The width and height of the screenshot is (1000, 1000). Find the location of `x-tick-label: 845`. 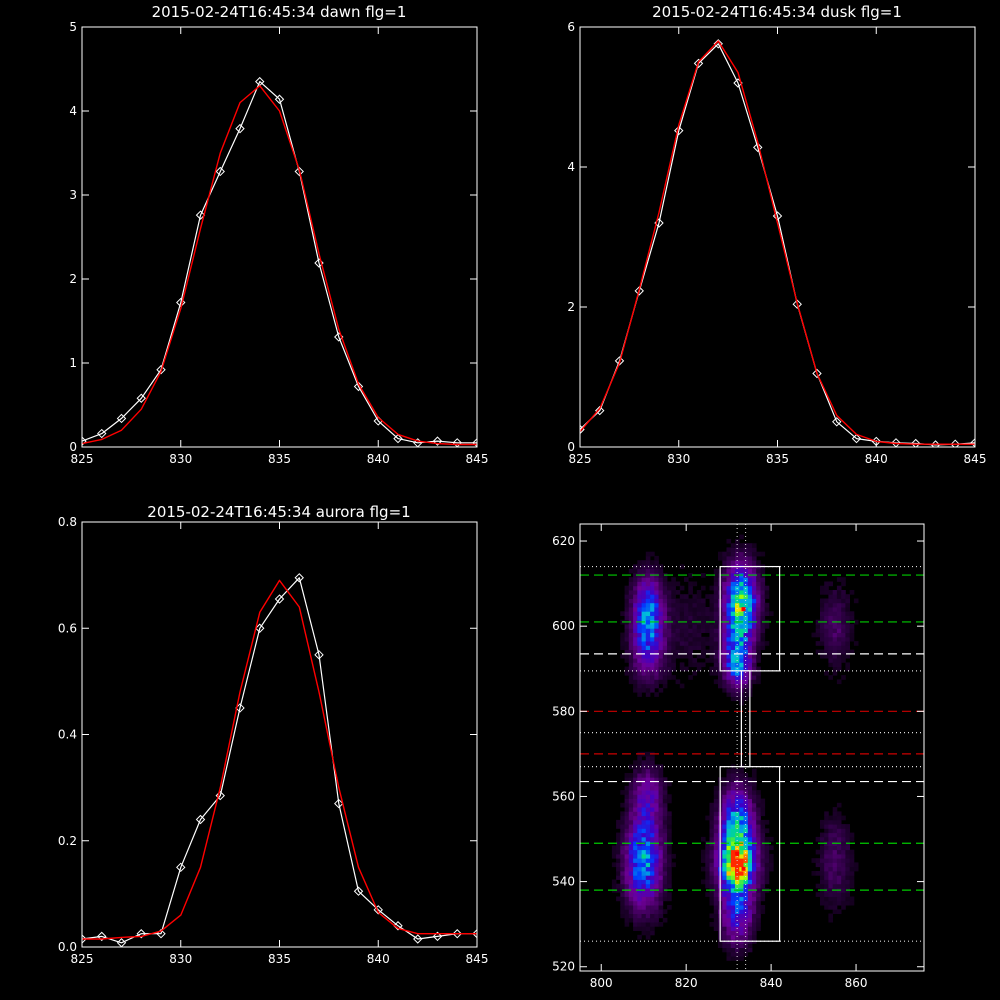

x-tick-label: 845 is located at coordinates (477, 459).